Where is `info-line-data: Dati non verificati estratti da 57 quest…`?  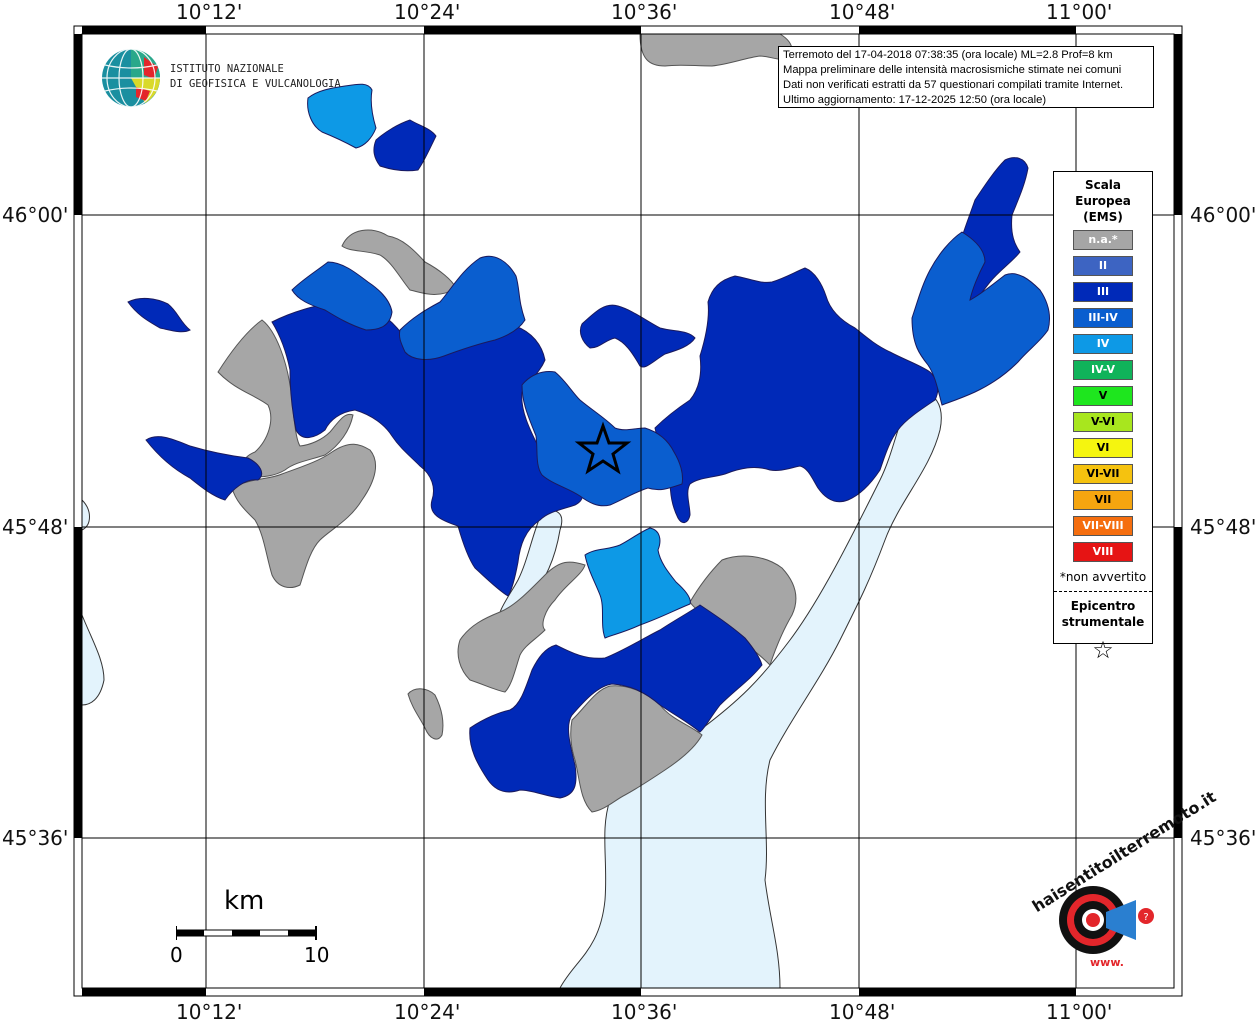
info-line-data: Dati non verificati estratti da 57 quest… is located at coordinates (953, 85).